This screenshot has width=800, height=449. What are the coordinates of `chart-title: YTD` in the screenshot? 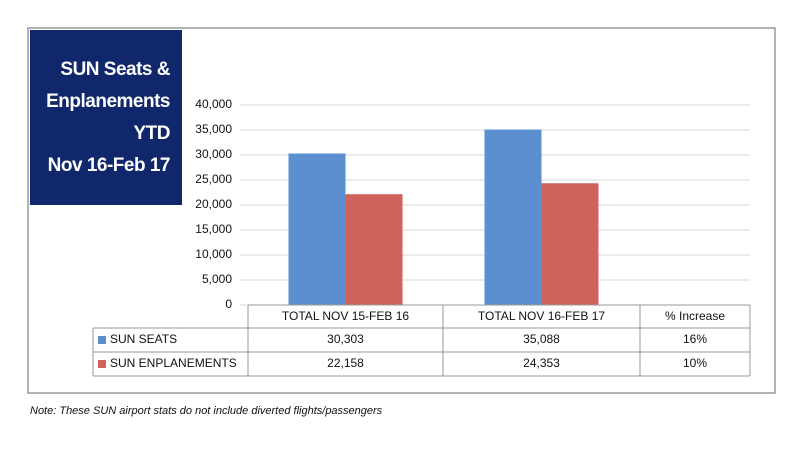 It's located at (152, 133).